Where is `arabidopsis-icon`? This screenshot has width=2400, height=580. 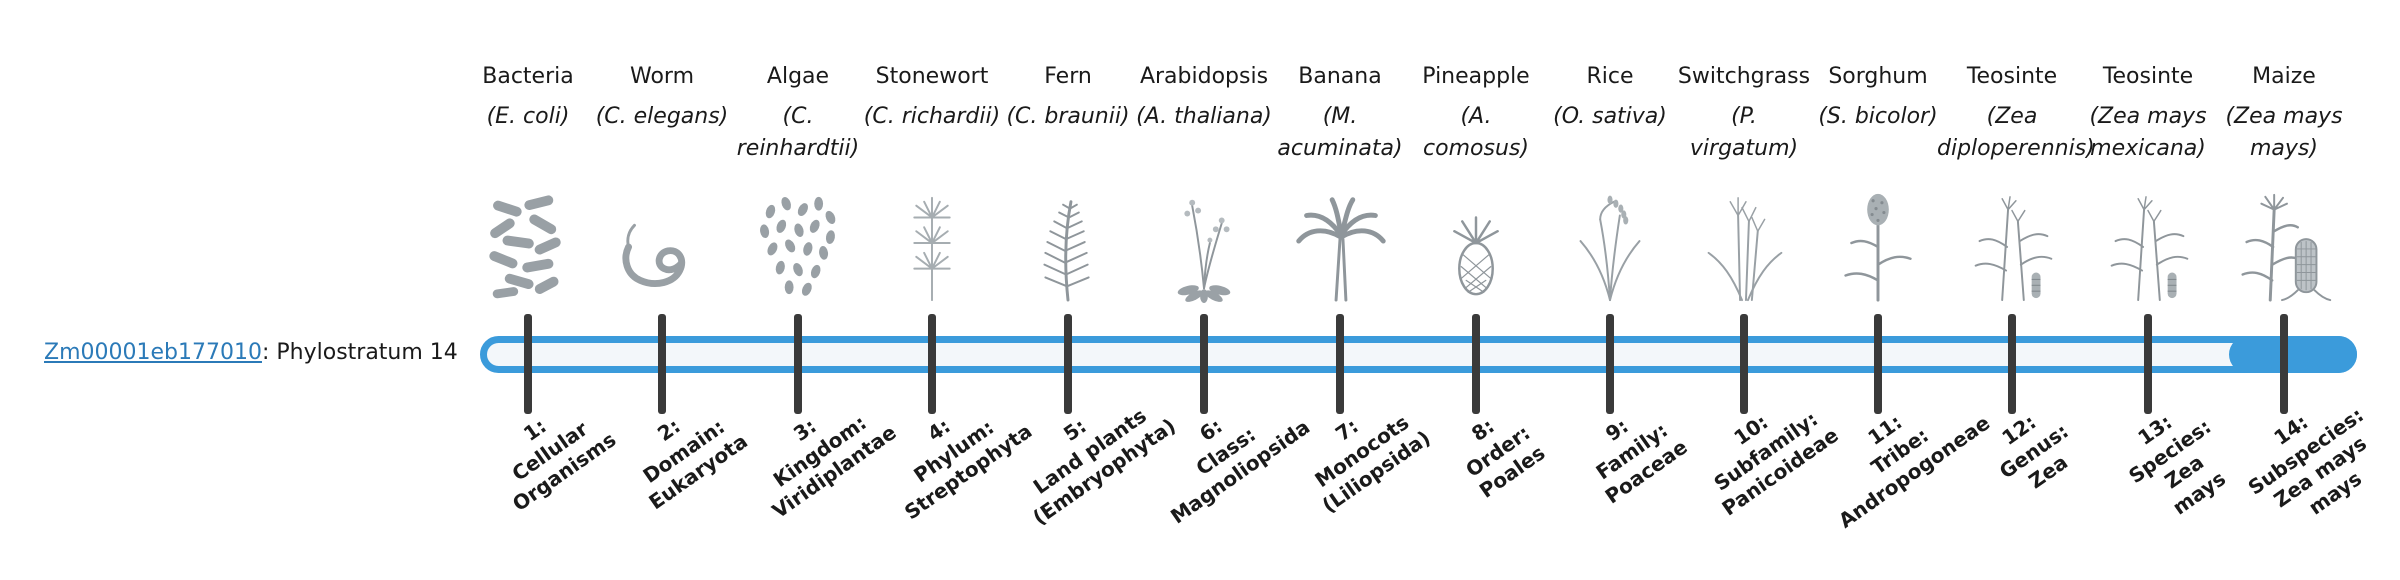
arabidopsis-icon is located at coordinates (1204, 239).